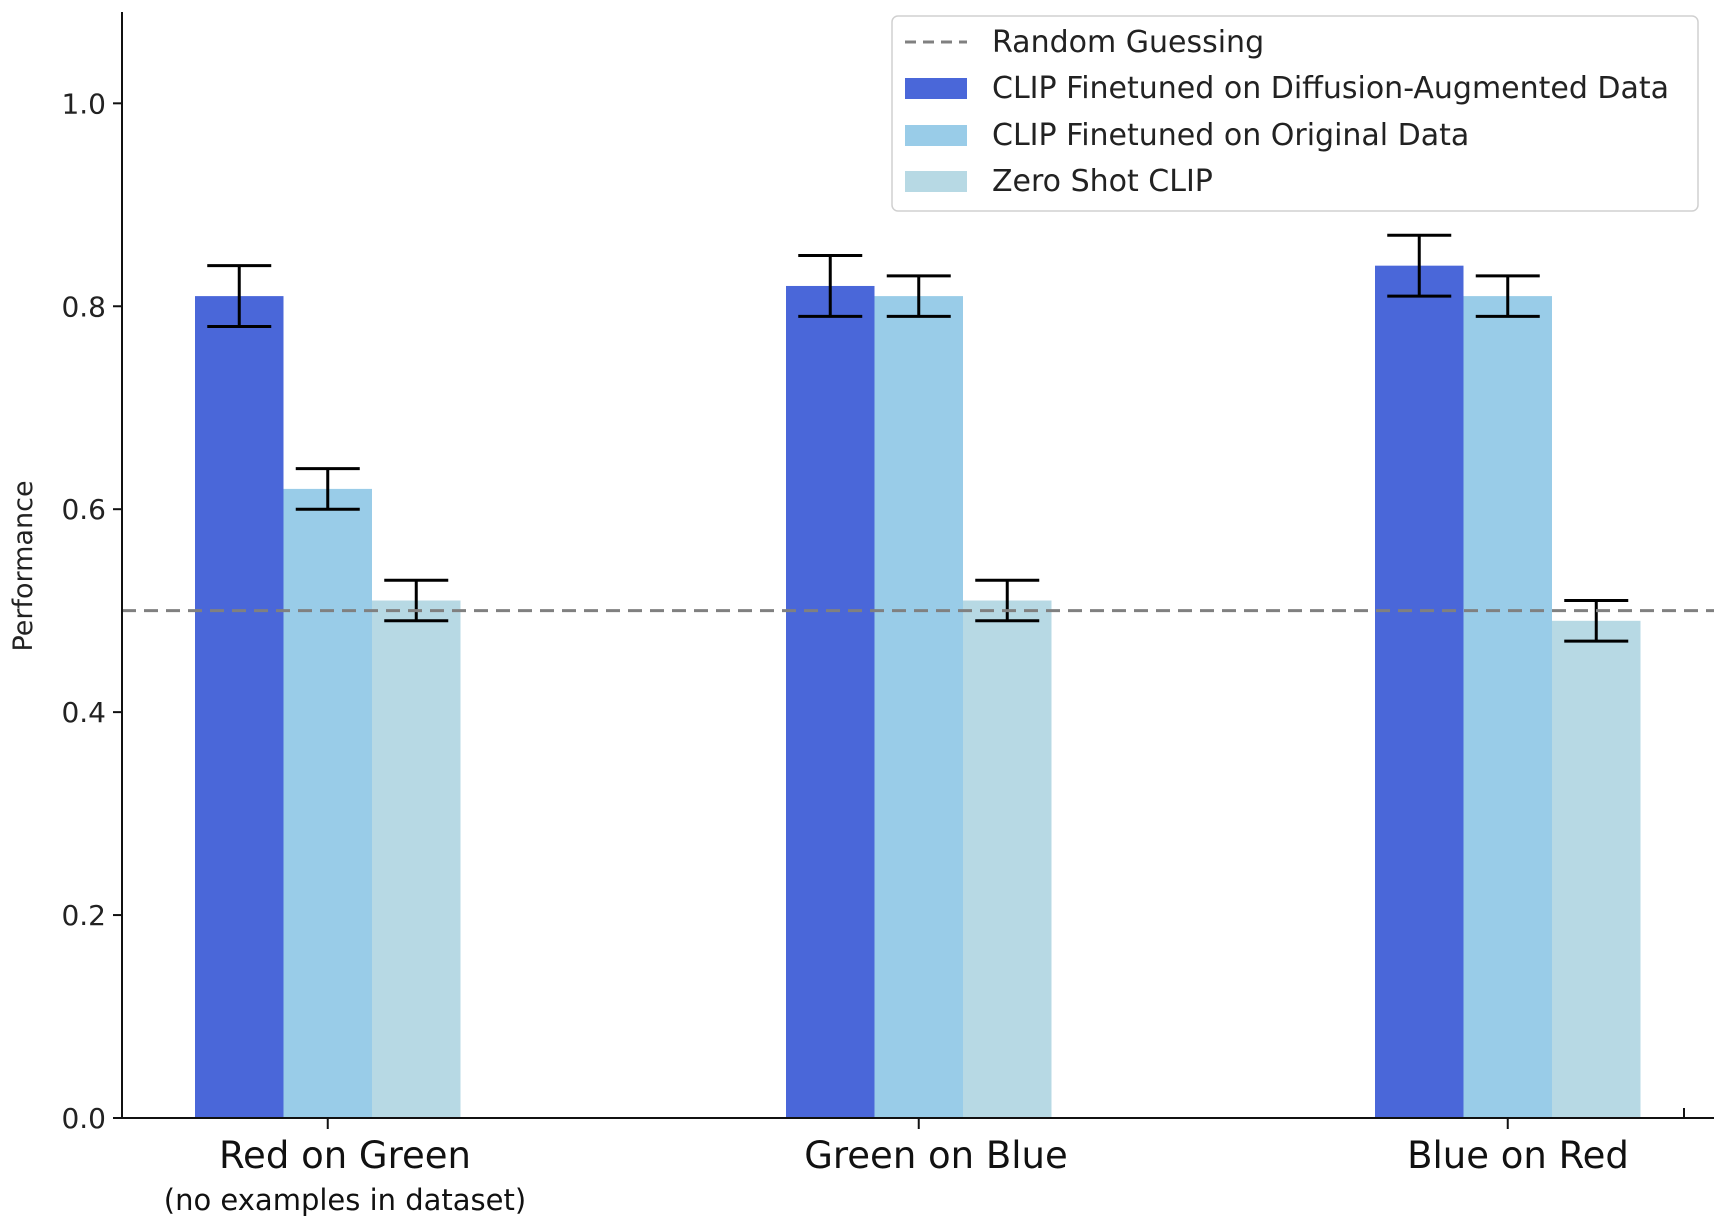 The height and width of the screenshot is (1226, 1724). Describe the element at coordinates (936, 181) in the screenshot. I see `legend-swatch-zero-shot` at that location.